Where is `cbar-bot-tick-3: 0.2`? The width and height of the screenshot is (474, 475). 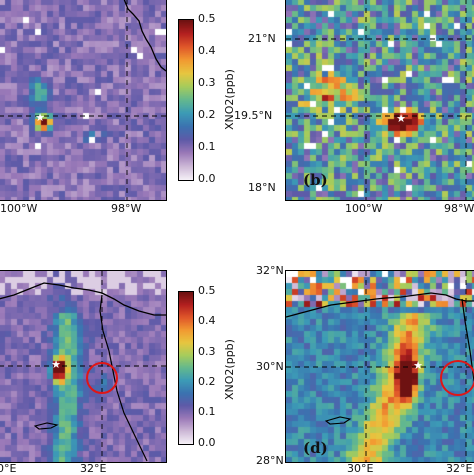 cbar-bot-tick-3: 0.2 is located at coordinates (207, 381).